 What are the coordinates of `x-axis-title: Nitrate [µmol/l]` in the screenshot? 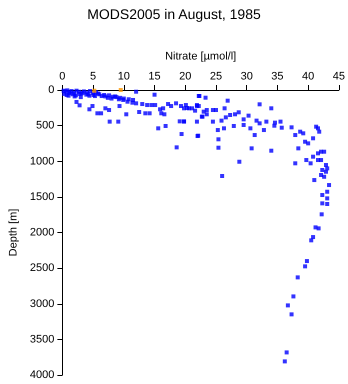 It's located at (200, 56).